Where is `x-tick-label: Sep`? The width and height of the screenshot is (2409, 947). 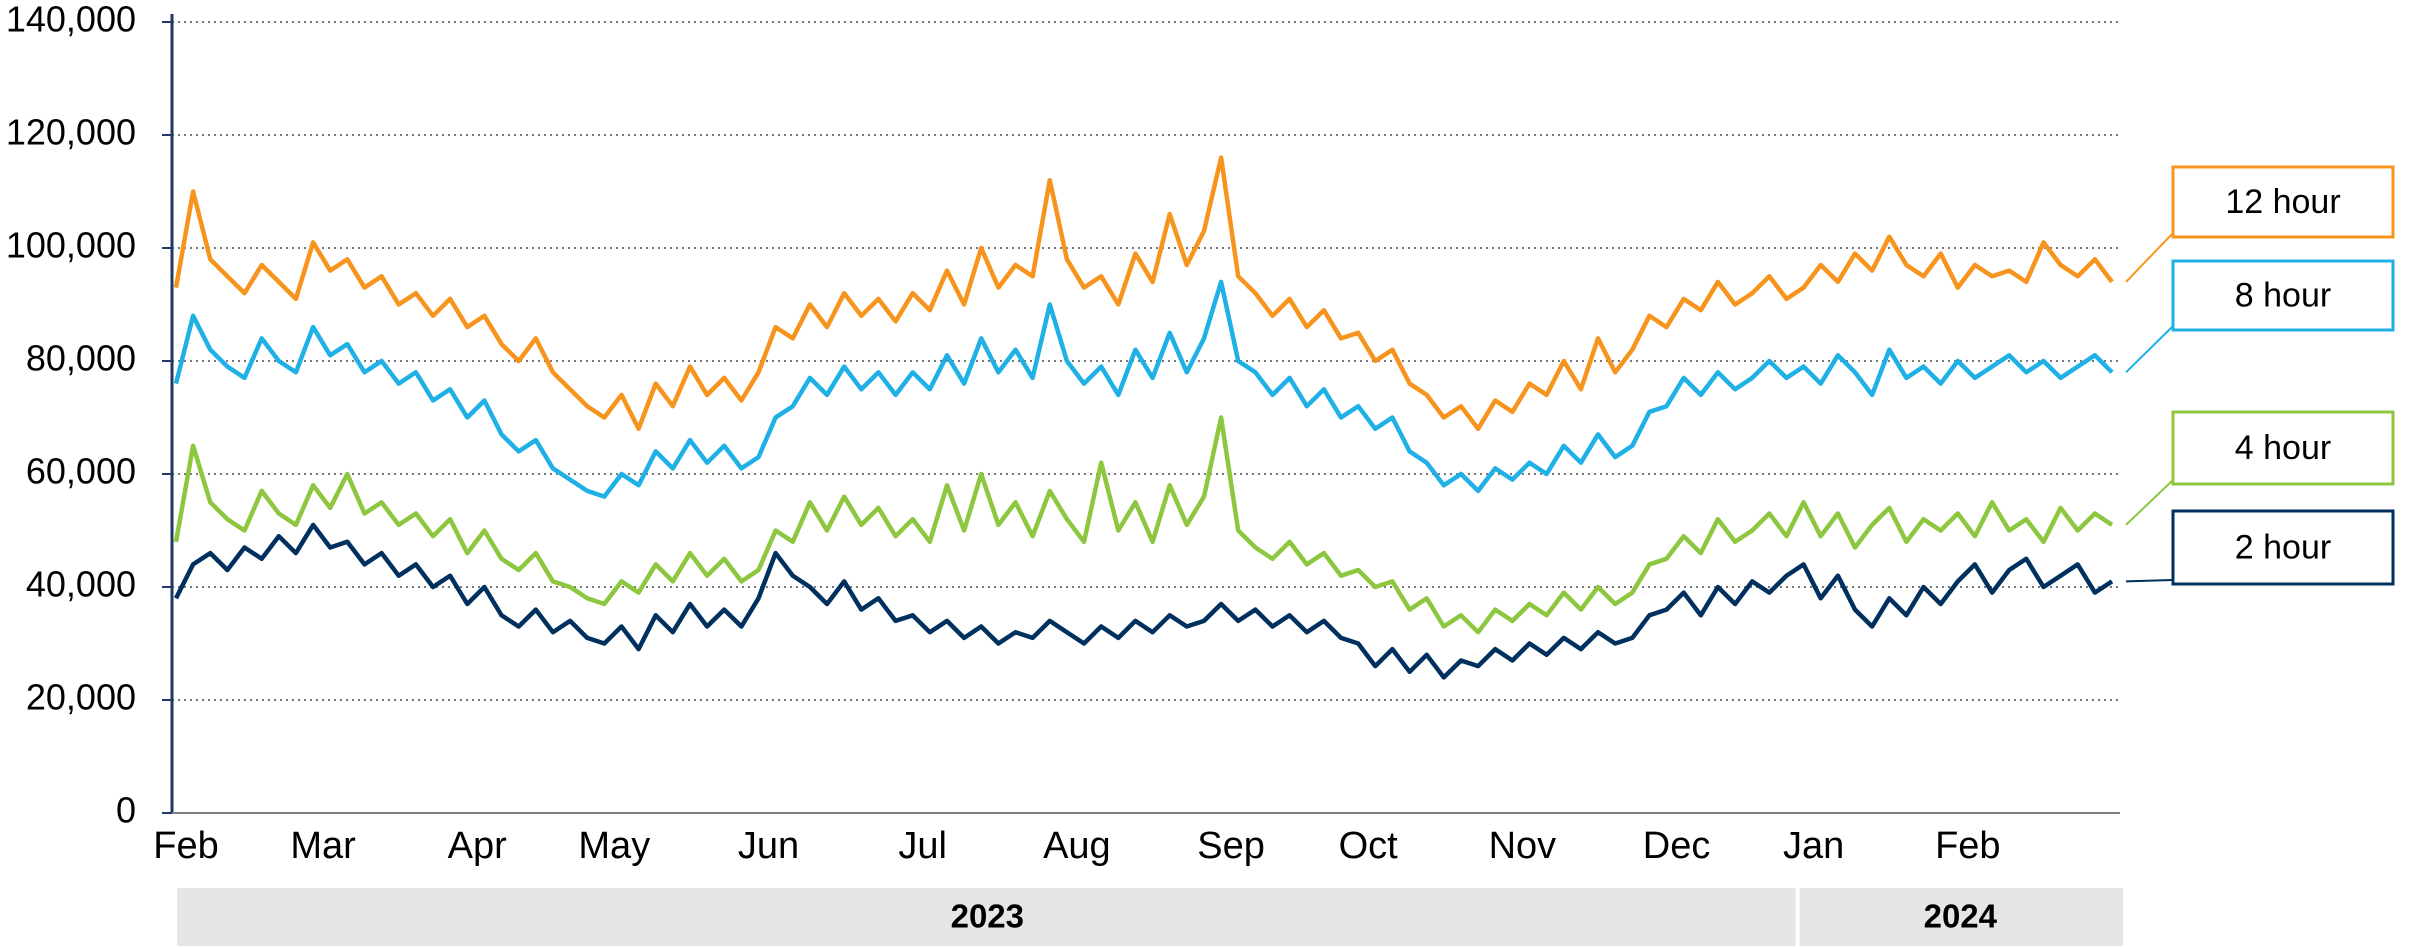
x-tick-label: Sep is located at coordinates (1231, 846).